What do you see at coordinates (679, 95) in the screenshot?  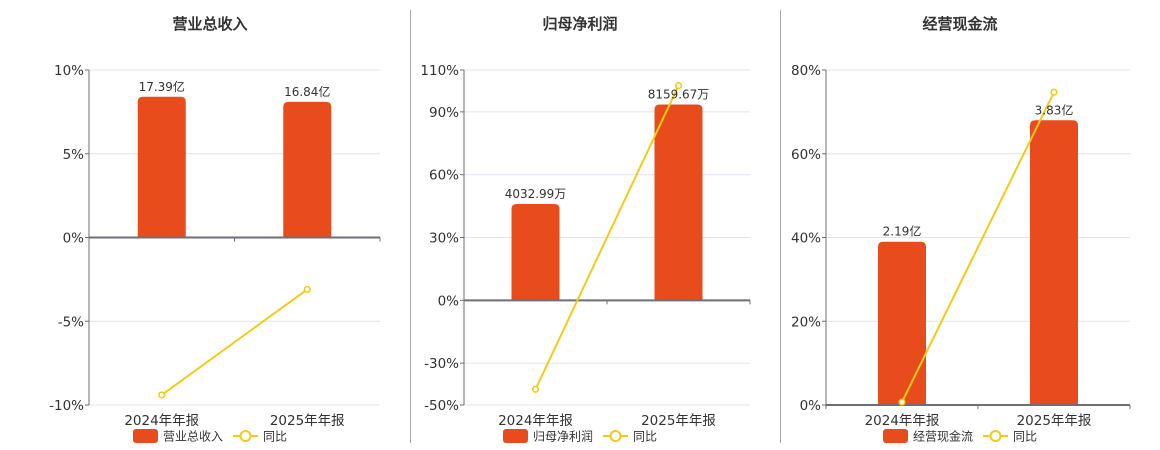 I see `bar-value-label: 8159.67万` at bounding box center [679, 95].